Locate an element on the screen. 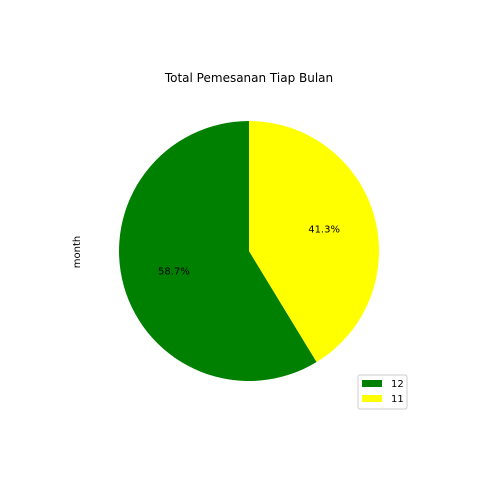  y-axis-label: month is located at coordinates (77, 252).